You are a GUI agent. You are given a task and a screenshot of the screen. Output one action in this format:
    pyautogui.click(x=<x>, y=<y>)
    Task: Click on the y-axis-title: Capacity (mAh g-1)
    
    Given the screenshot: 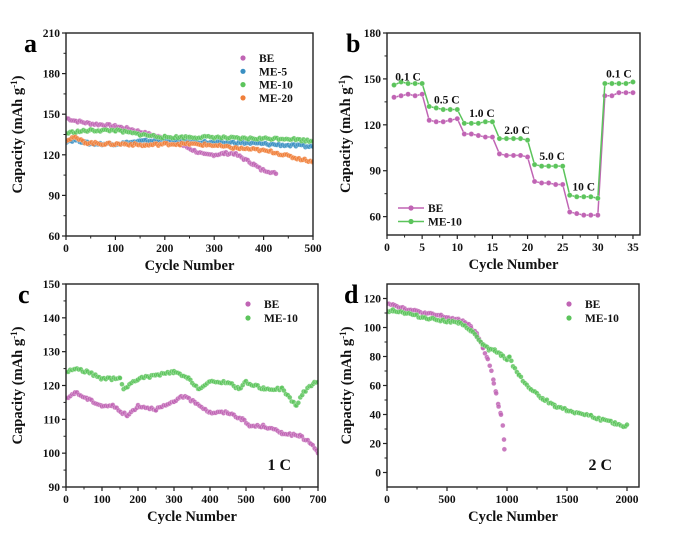 What is the action you would take?
    pyautogui.click(x=17, y=385)
    